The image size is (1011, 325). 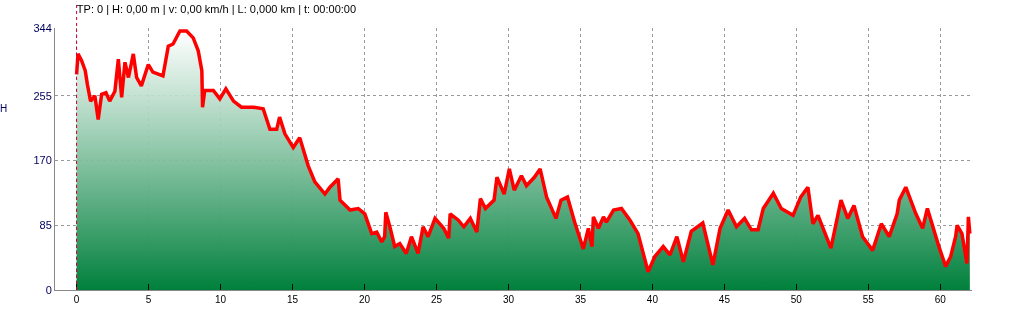 What do you see at coordinates (868, 299) in the screenshot?
I see `x-tick-label: 55` at bounding box center [868, 299].